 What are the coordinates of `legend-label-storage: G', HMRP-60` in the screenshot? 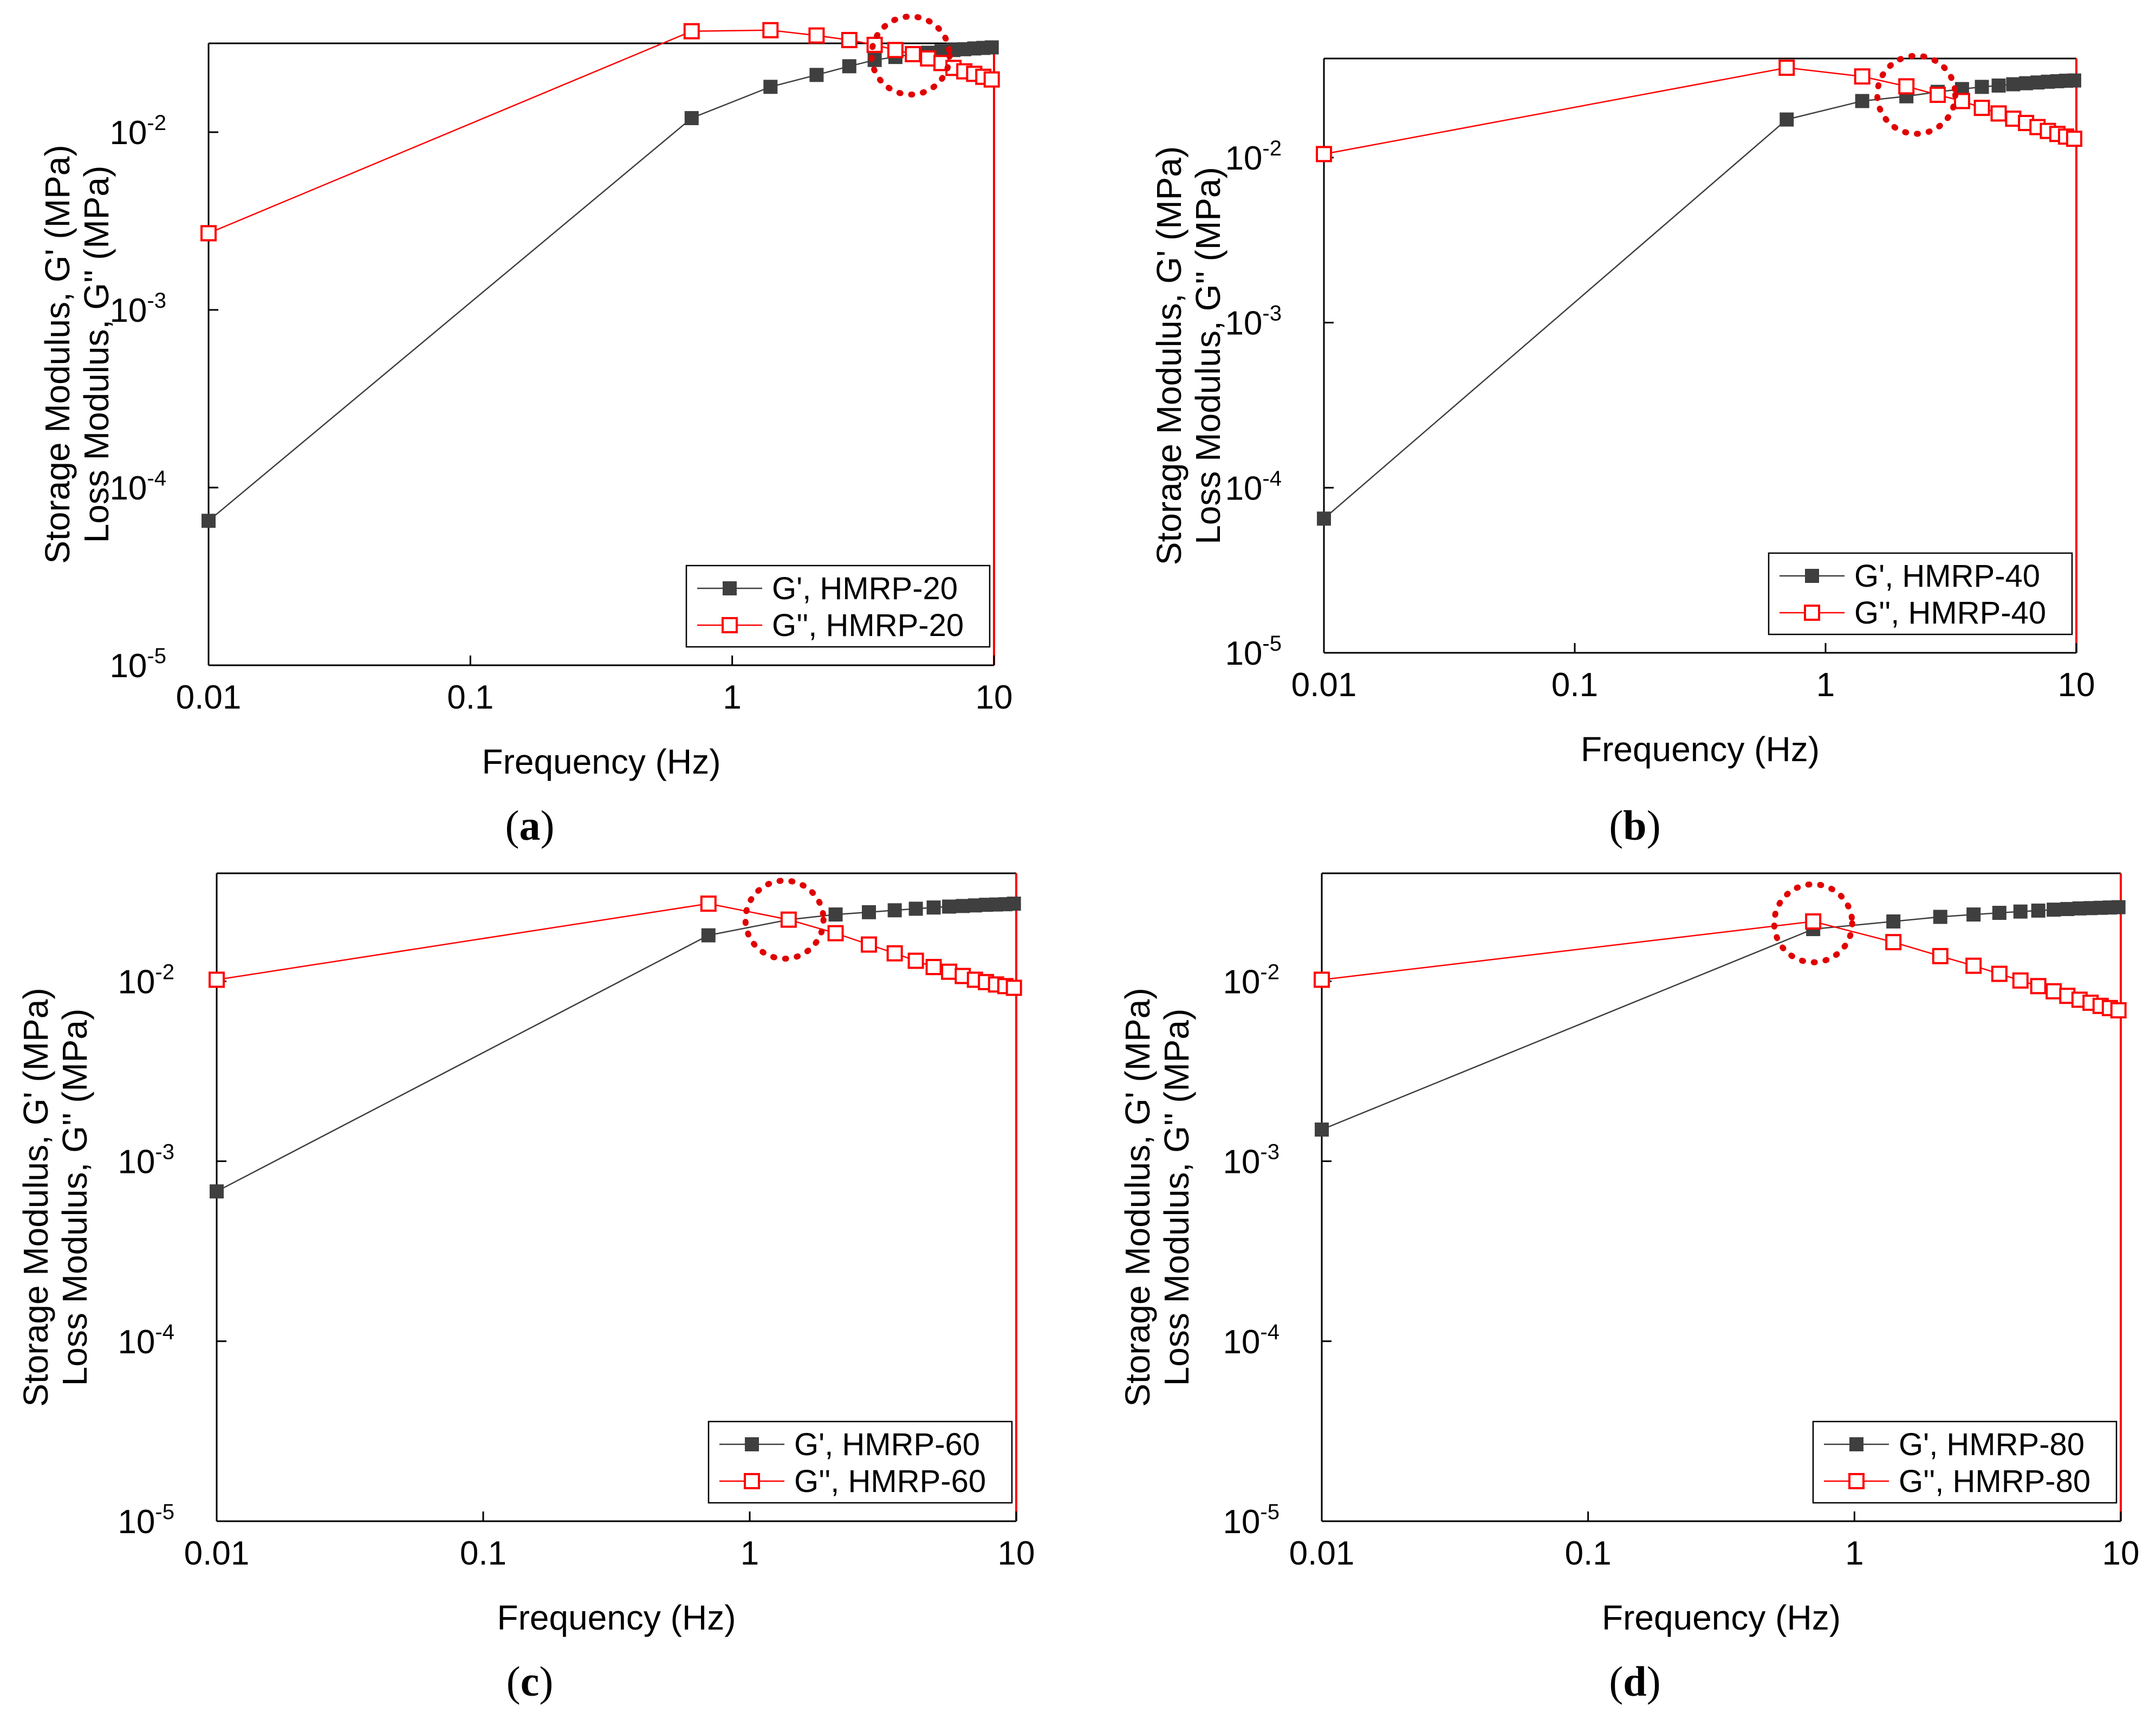 It's located at (887, 1444).